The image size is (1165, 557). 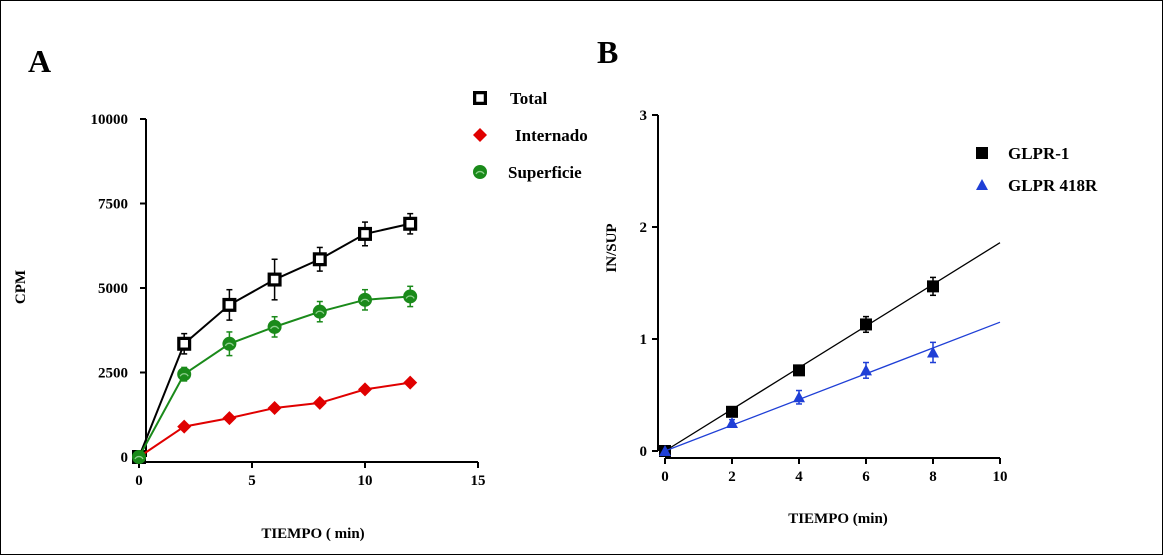 What do you see at coordinates (933, 477) in the screenshot?
I see `chart-b-x-tick-label-4: 8` at bounding box center [933, 477].